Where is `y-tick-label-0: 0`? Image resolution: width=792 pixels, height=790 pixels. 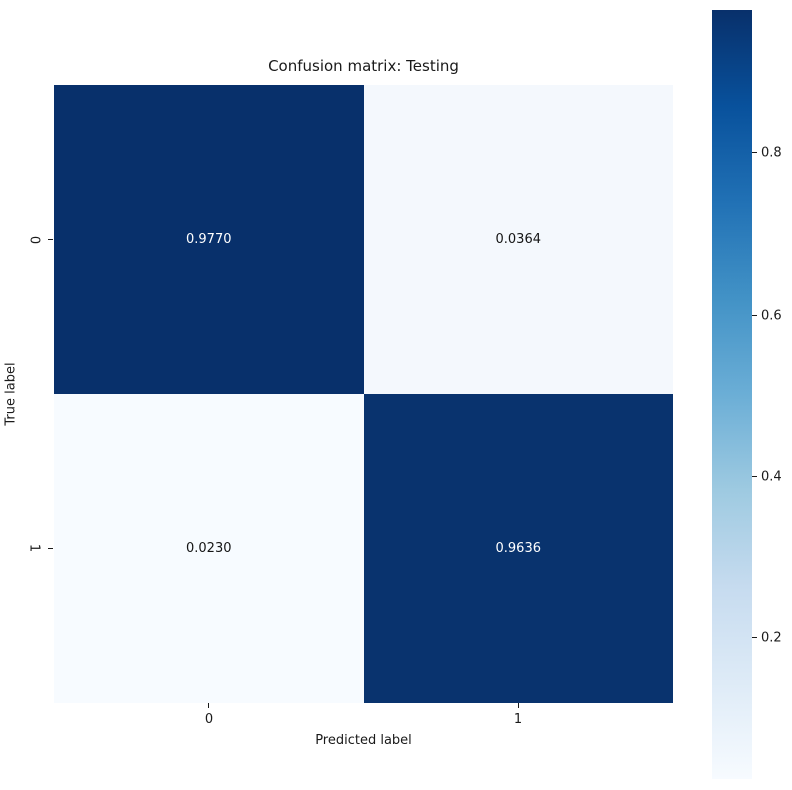 y-tick-label-0: 0 is located at coordinates (34, 240).